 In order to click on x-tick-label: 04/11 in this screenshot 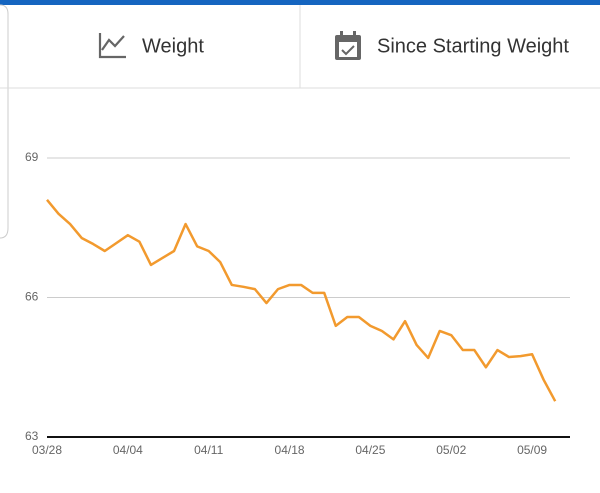, I will do `click(208, 450)`.